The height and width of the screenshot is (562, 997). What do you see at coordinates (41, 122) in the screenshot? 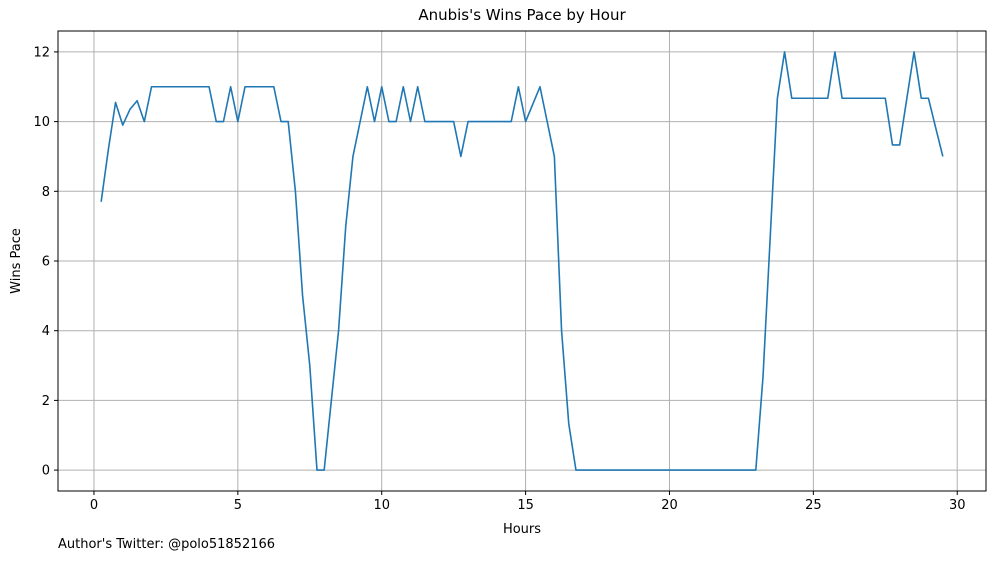
I see `y-tick-label: 10` at bounding box center [41, 122].